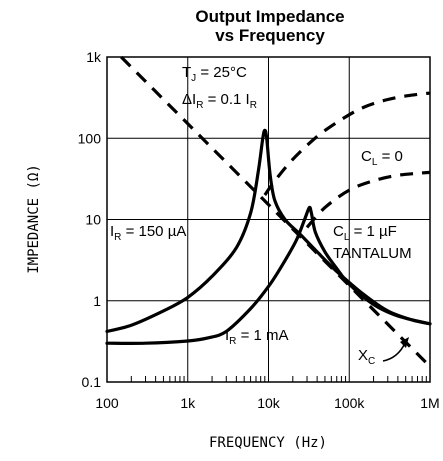 Image resolution: width=443 pixels, height=461 pixels. Describe the element at coordinates (382, 158) in the screenshot. I see `cl-zero-label: CL = 0` at that location.